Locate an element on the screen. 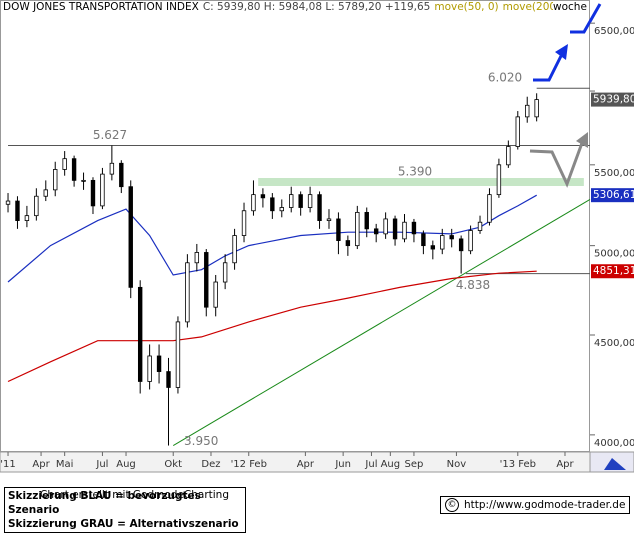  grey-arrowhead is located at coordinates (582, 140).